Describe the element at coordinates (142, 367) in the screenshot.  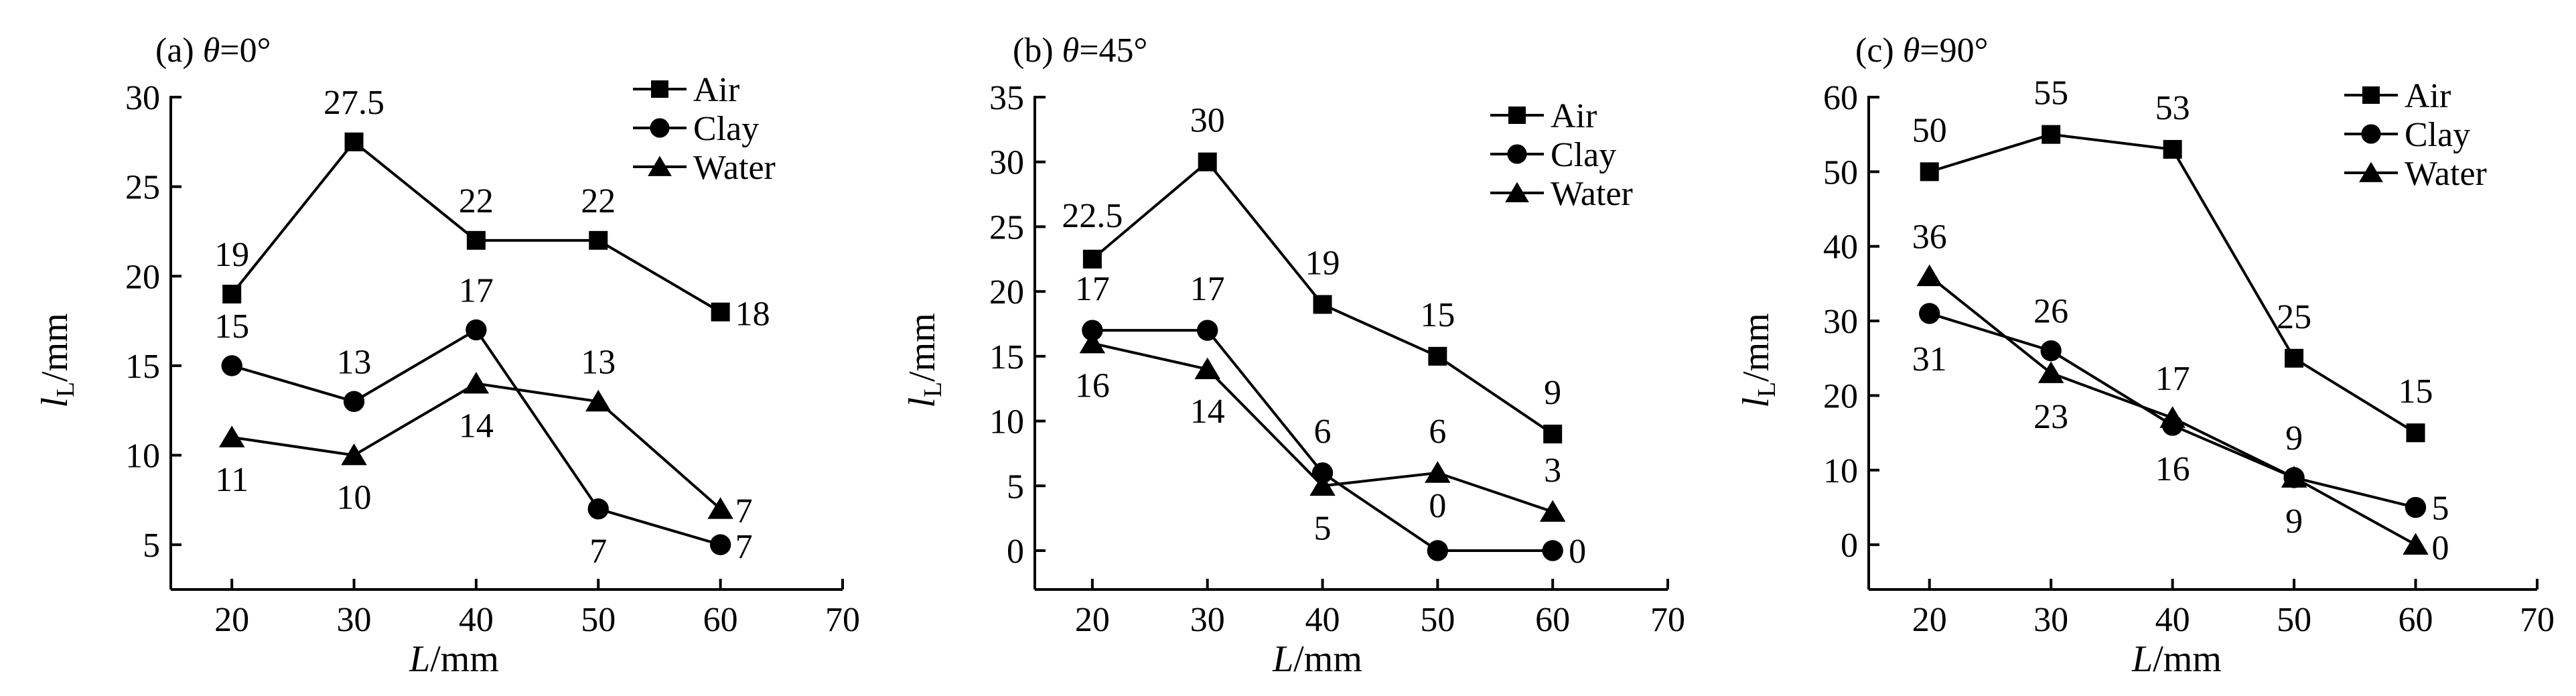
I see `panel-a-y-tick-label: 15` at that location.